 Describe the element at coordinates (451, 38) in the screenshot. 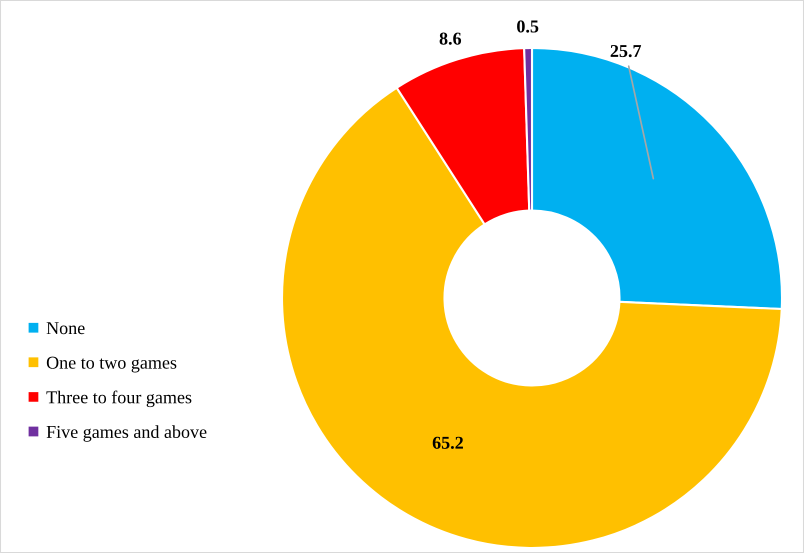

I see `data-label: 8.6` at that location.